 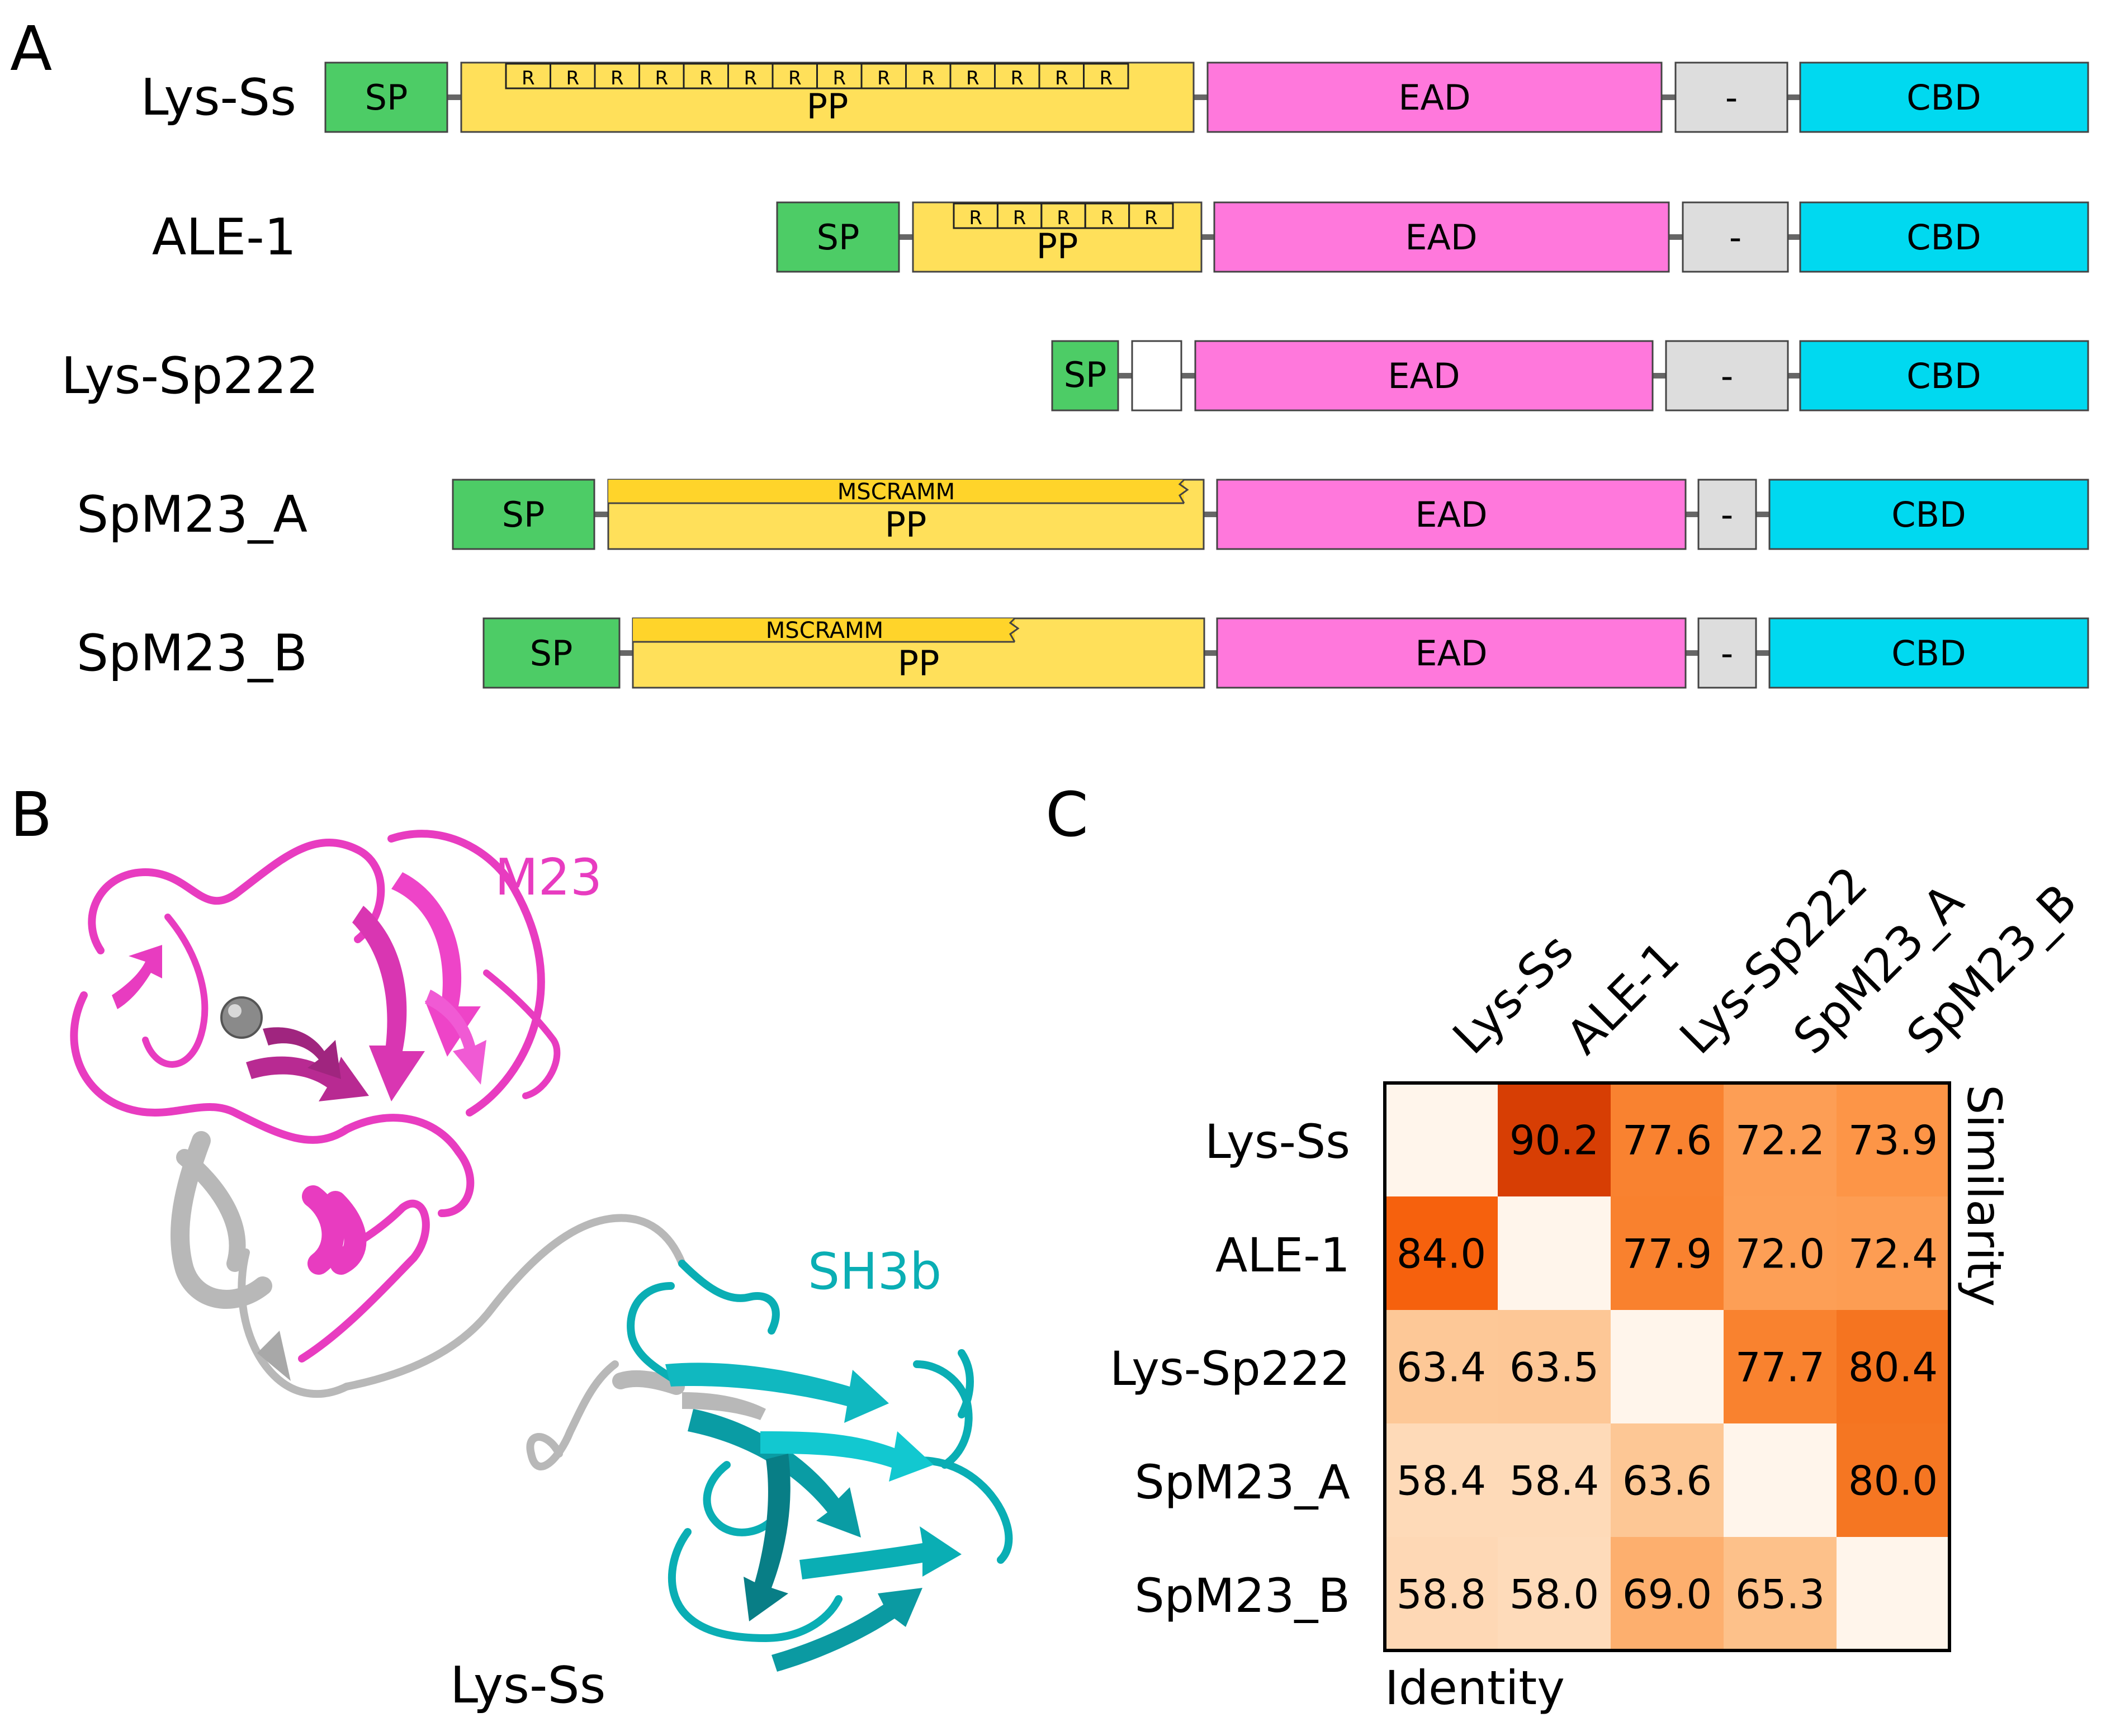 I want to click on panel-label-a: A, so click(x=31, y=48).